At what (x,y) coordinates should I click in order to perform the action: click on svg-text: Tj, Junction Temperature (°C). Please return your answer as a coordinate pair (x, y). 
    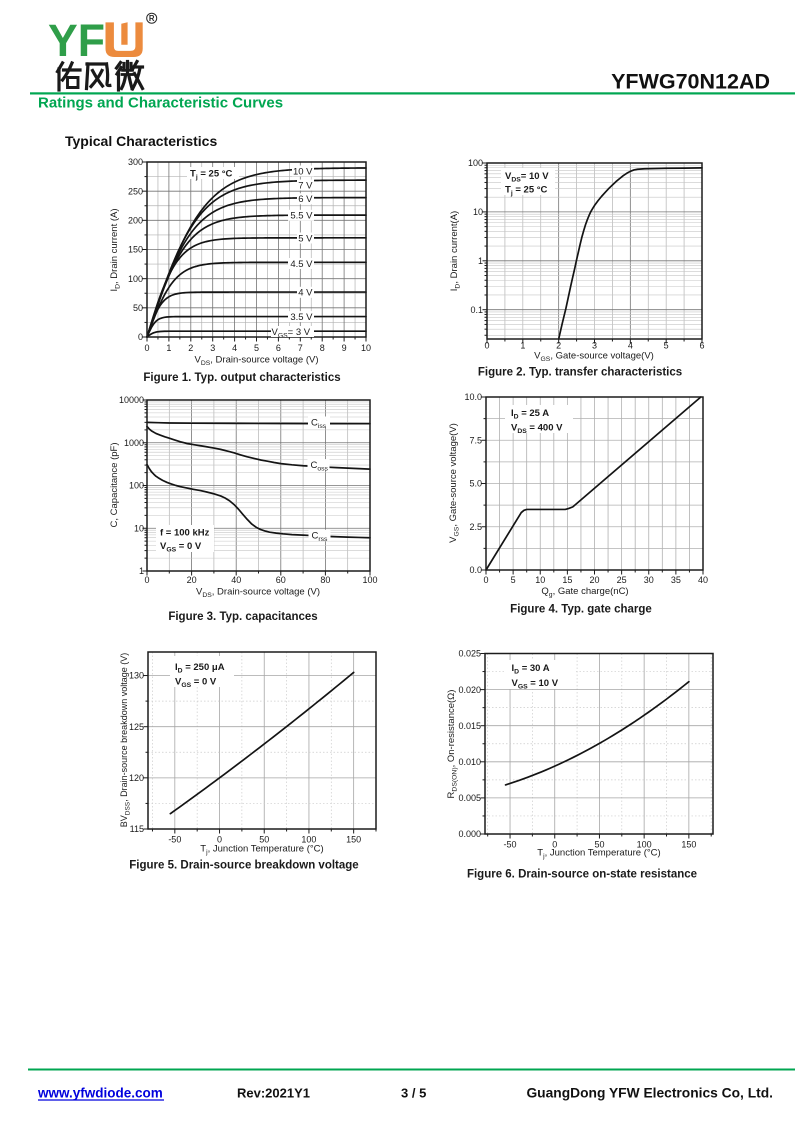
    Looking at the image, I should click on (261, 850).